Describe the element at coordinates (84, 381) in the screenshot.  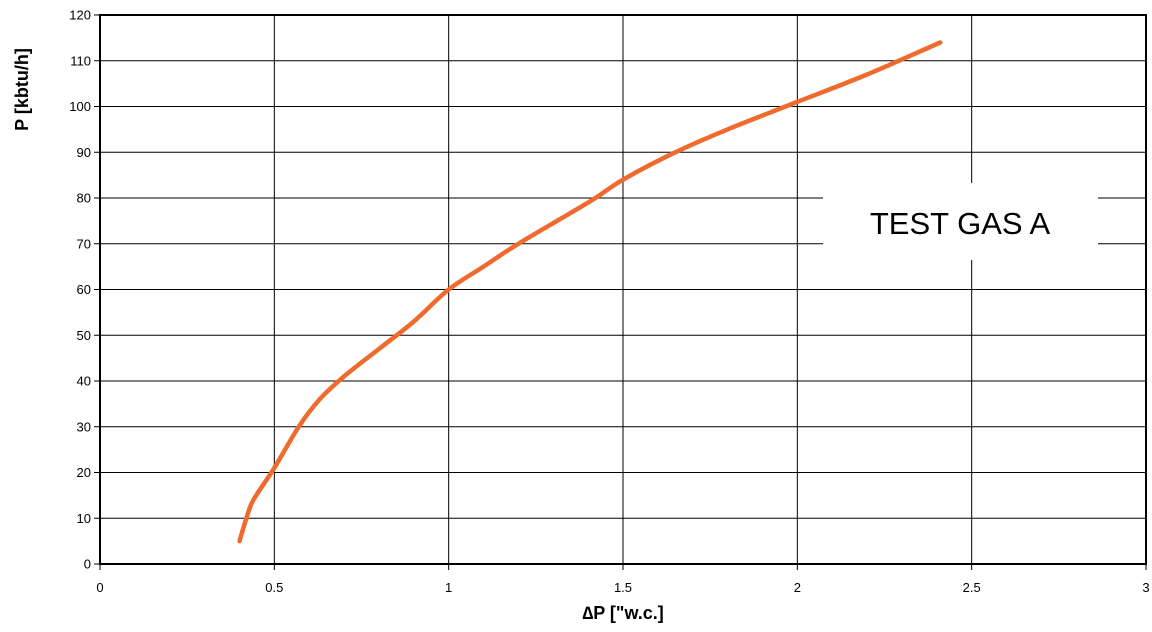
I see `y-tick-label: 40` at that location.